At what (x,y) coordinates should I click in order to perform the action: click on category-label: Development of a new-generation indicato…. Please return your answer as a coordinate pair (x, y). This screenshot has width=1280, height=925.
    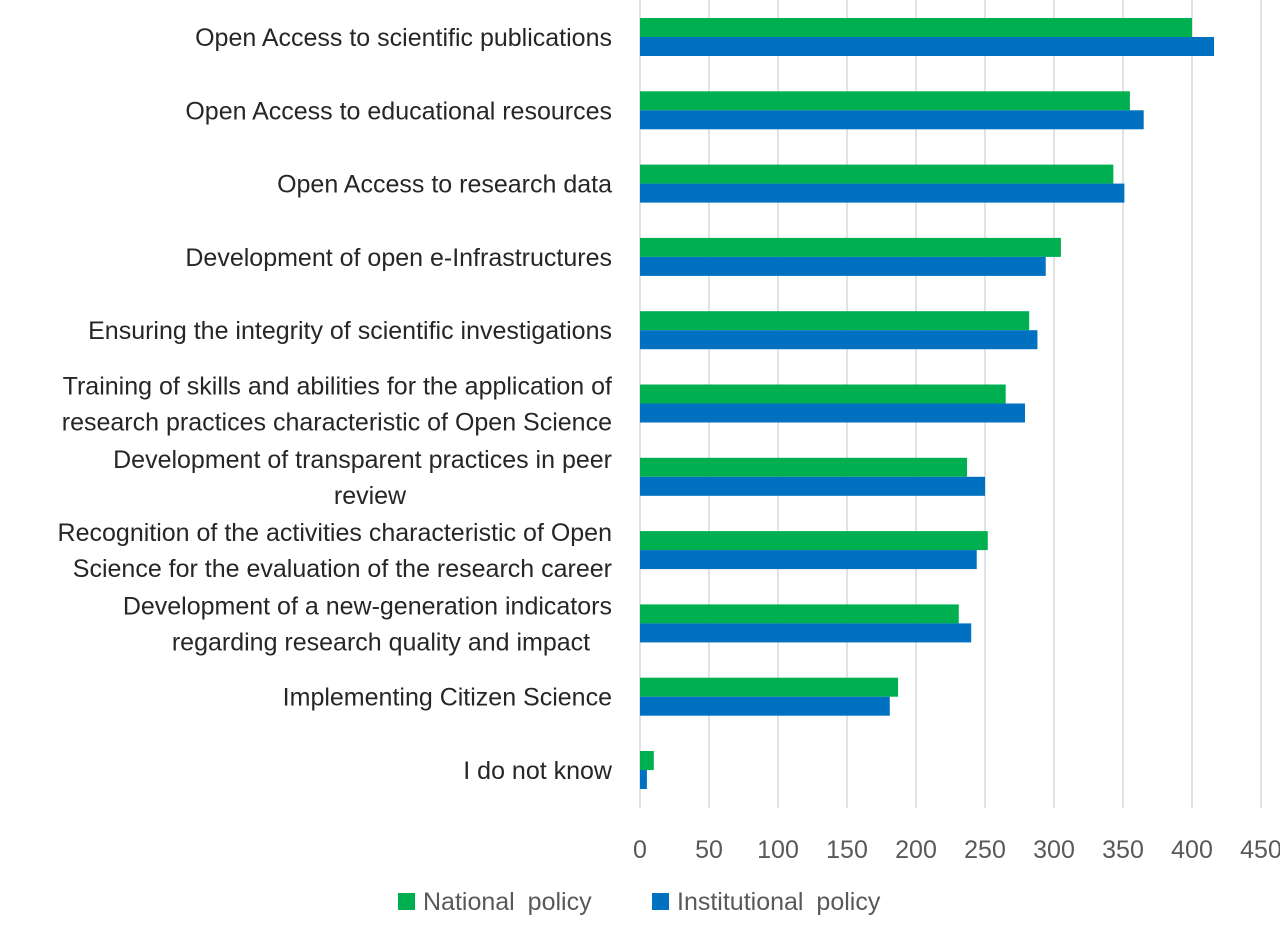
    Looking at the image, I should click on (367, 606).